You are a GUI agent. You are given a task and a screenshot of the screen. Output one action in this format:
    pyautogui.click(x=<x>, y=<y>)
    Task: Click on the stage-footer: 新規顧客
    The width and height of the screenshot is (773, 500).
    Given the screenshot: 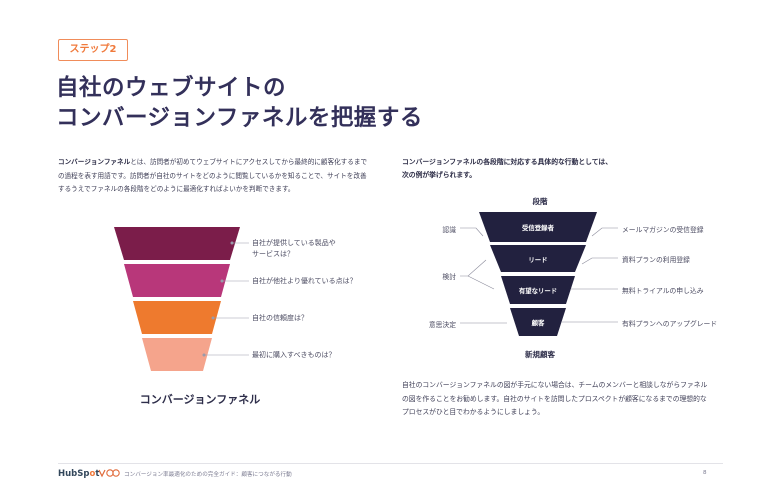 What is the action you would take?
    pyautogui.click(x=540, y=354)
    